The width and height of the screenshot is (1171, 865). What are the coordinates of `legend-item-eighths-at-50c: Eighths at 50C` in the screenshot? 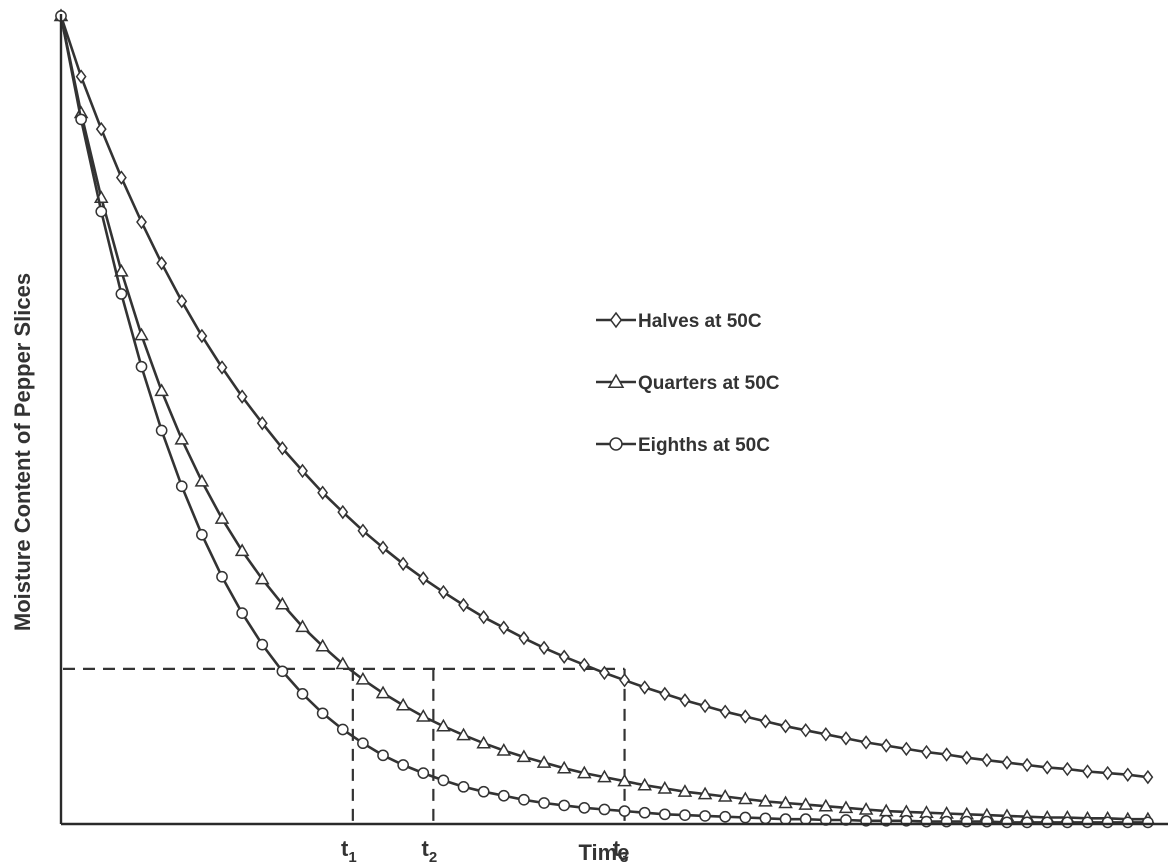 It's located at (683, 445).